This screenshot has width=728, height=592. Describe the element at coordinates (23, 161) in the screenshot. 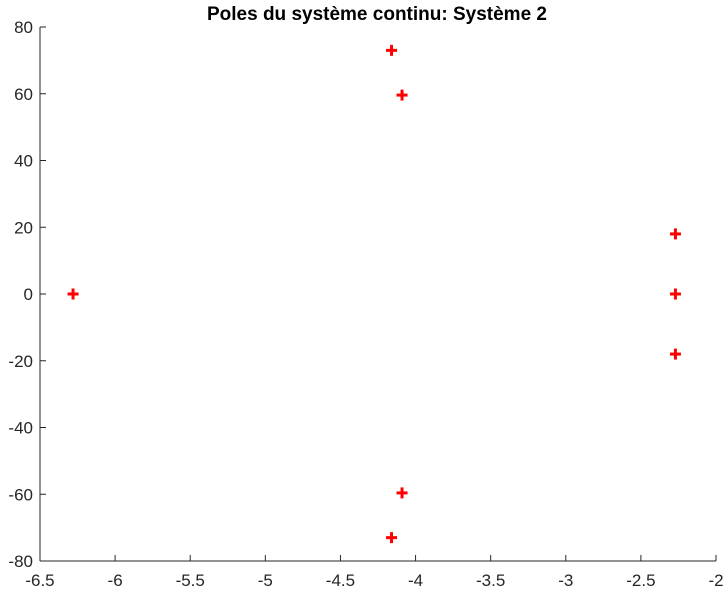

I see `y-tick-label: 40` at that location.